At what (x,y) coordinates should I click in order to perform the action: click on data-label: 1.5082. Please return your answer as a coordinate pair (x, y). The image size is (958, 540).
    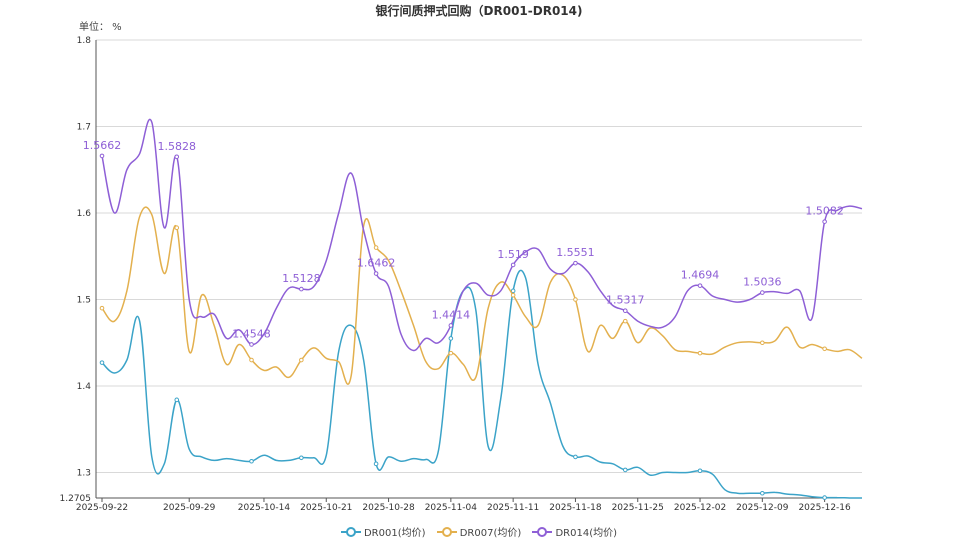
    Looking at the image, I should click on (824, 211).